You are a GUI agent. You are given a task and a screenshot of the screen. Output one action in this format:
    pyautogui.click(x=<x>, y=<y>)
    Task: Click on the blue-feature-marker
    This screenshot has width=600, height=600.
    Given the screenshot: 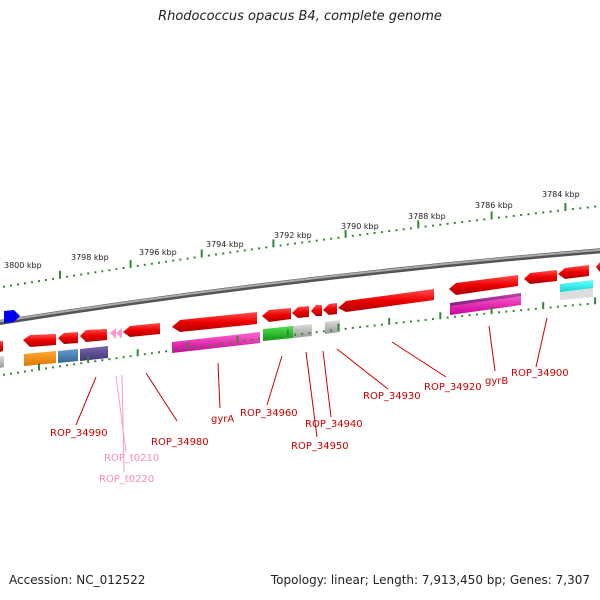 What is the action you would take?
    pyautogui.click(x=12, y=316)
    